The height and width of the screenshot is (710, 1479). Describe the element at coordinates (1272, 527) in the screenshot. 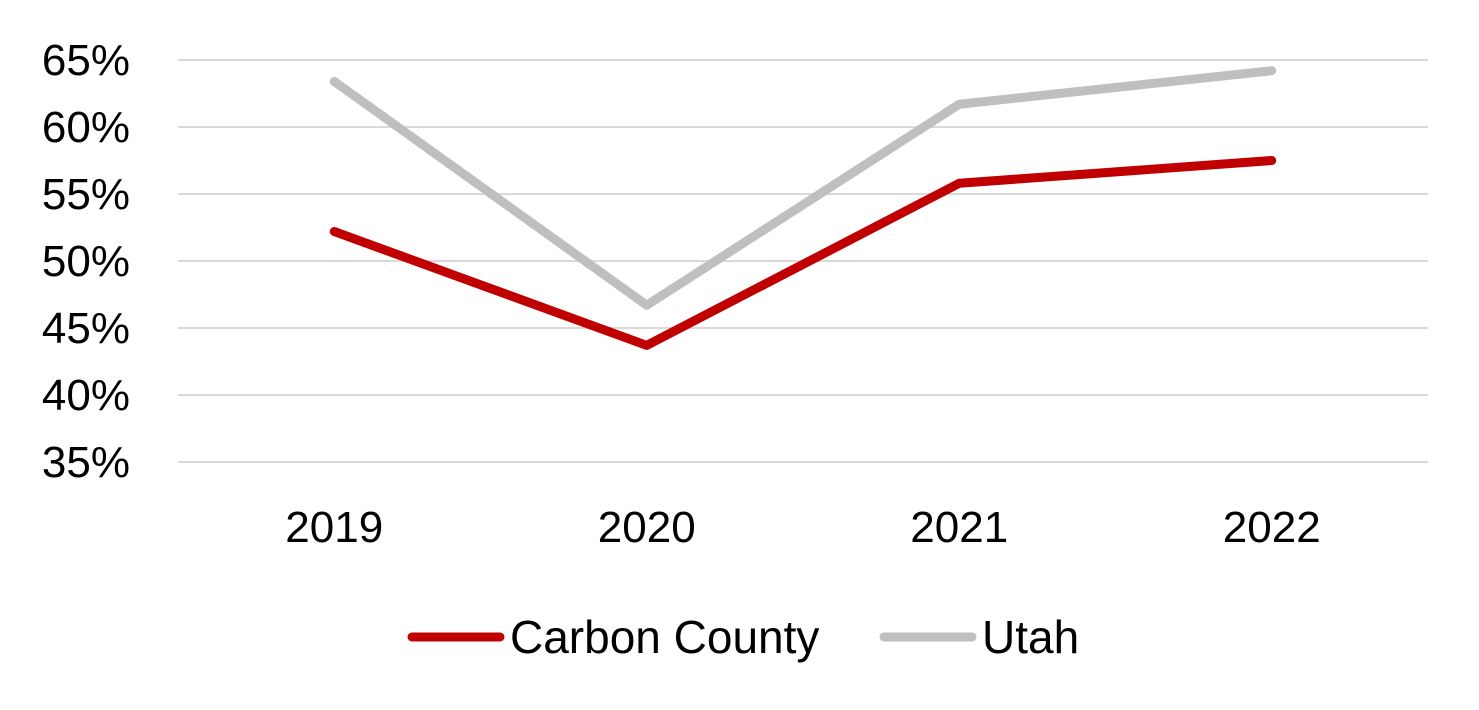

I see `x-tick-label: 2022` at that location.